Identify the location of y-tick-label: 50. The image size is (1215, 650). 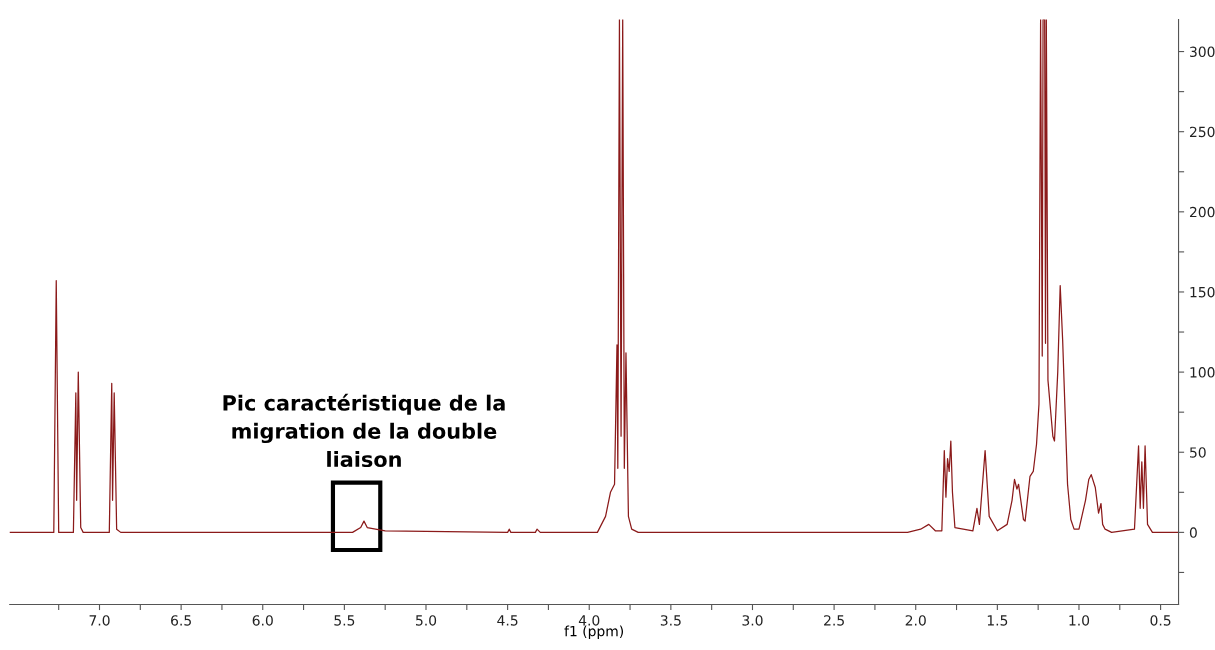
(1198, 452).